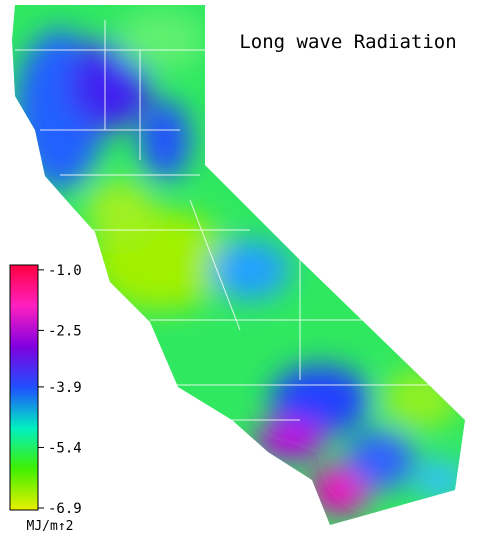 This screenshot has height=554, width=500. What do you see at coordinates (65, 331) in the screenshot?
I see `colorbar-tick-label: -2.5` at bounding box center [65, 331].